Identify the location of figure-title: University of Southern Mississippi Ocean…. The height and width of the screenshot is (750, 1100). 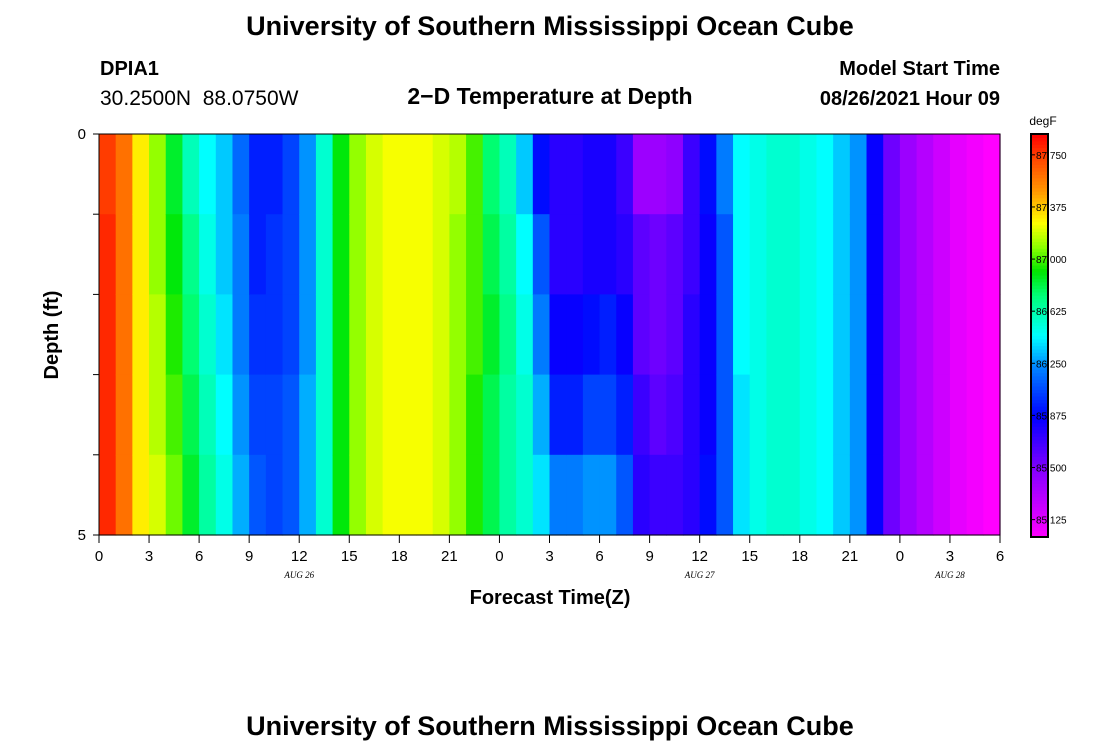
(550, 26).